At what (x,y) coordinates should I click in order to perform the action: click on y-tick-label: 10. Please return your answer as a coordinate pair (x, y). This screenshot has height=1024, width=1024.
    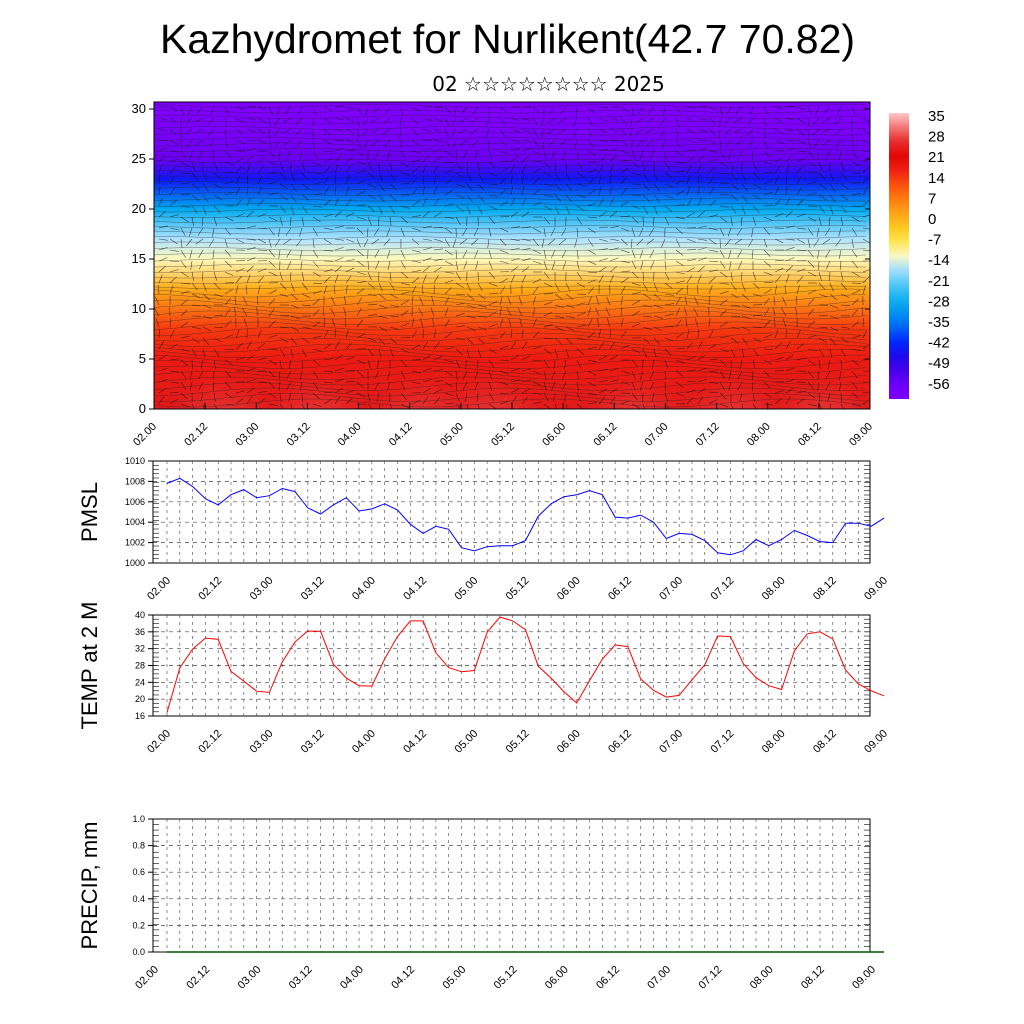
    Looking at the image, I should click on (139, 308).